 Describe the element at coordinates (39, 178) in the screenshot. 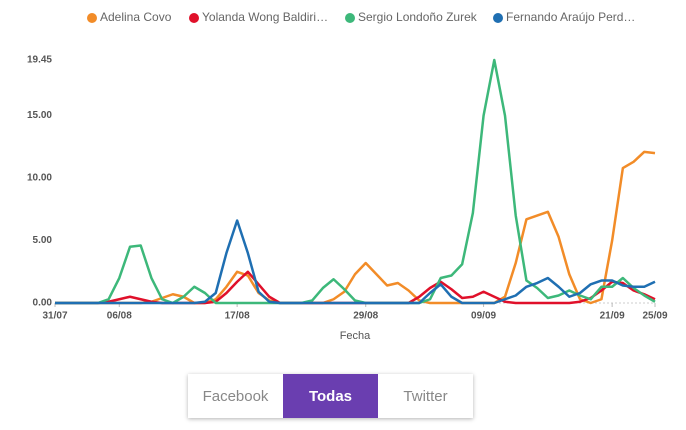

I see `y-tick-label: 10.00` at that location.